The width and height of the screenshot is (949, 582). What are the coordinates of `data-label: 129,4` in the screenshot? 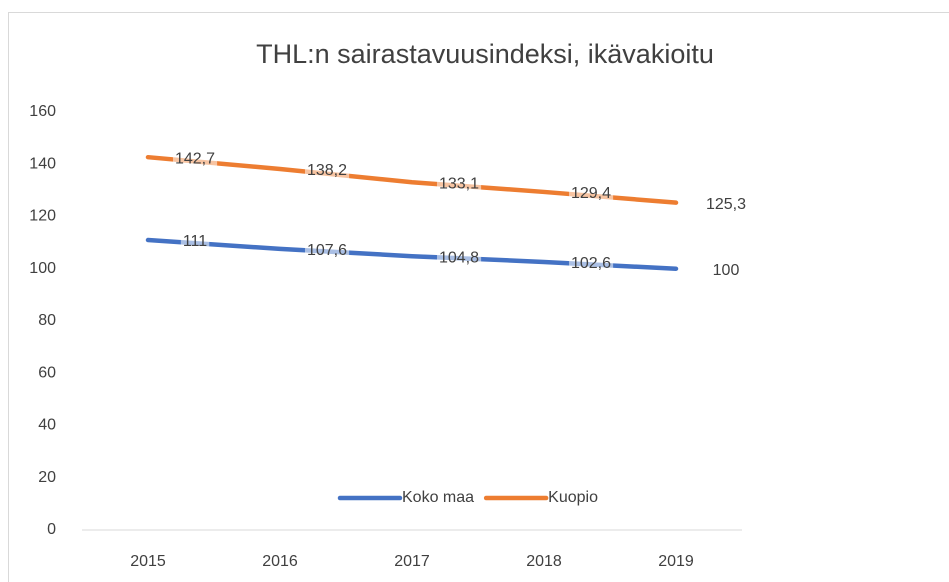 It's located at (591, 193).